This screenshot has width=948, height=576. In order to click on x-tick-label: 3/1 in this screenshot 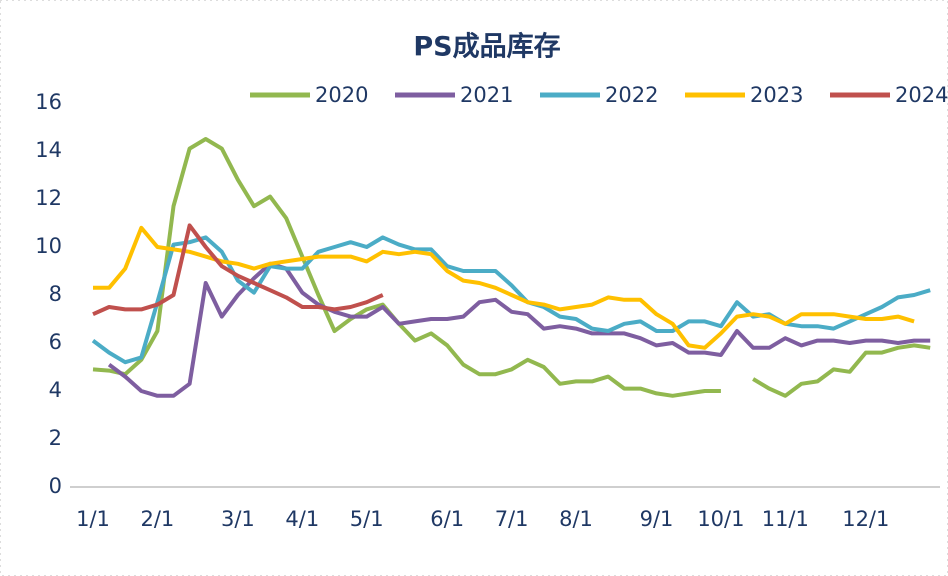, I will do `click(238, 519)`.